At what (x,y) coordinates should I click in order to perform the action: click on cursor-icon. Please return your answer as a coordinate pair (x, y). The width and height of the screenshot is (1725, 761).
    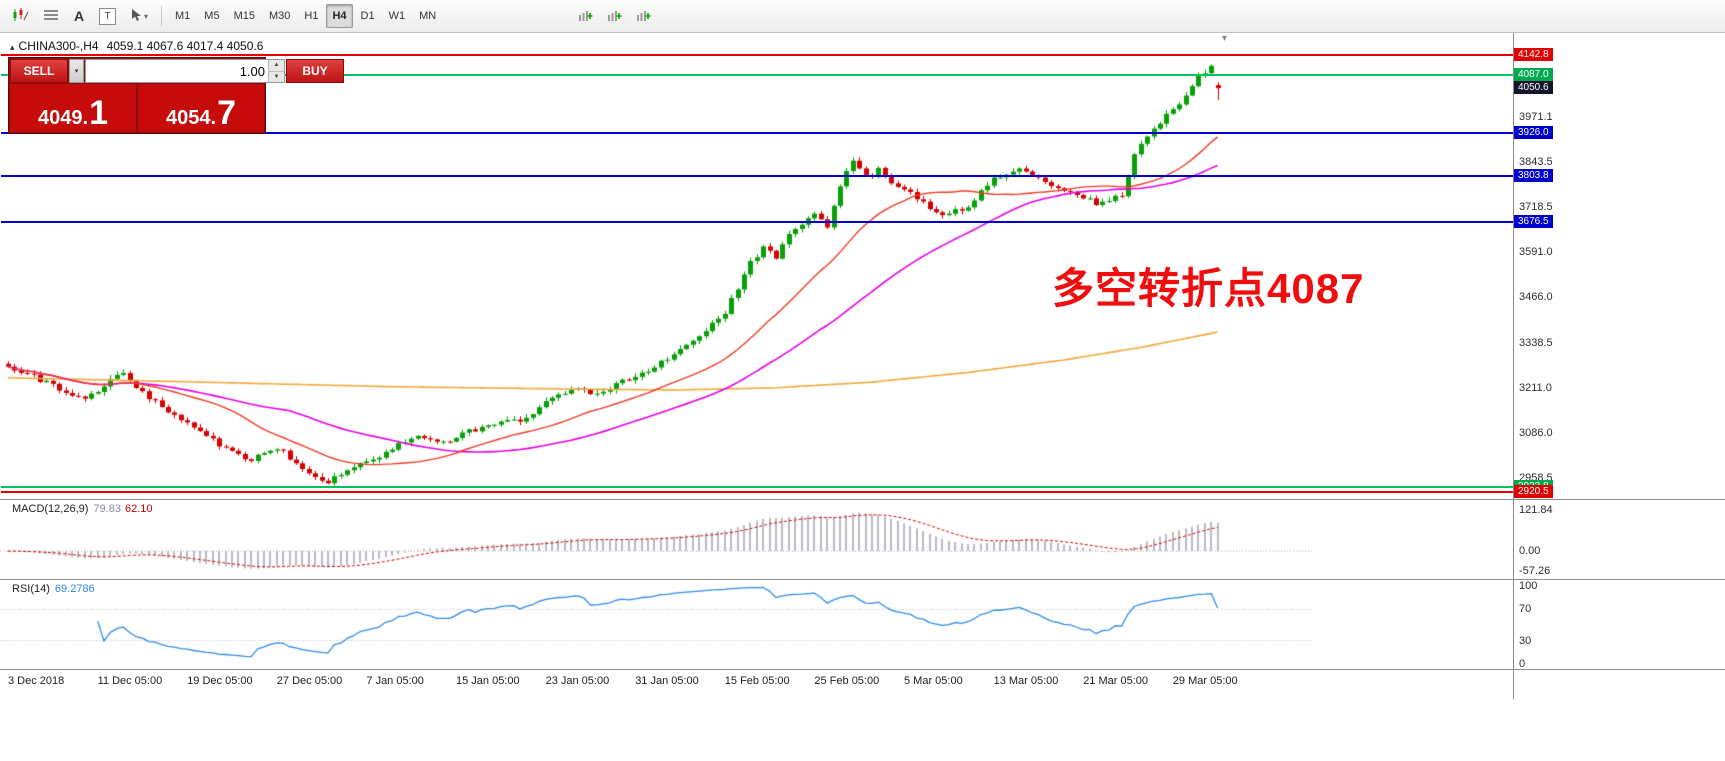
    Looking at the image, I should click on (136, 16).